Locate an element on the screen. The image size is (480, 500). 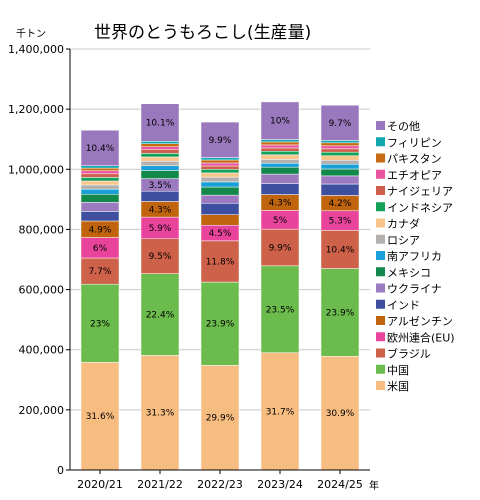
data-label: 22.4% is located at coordinates (160, 316).